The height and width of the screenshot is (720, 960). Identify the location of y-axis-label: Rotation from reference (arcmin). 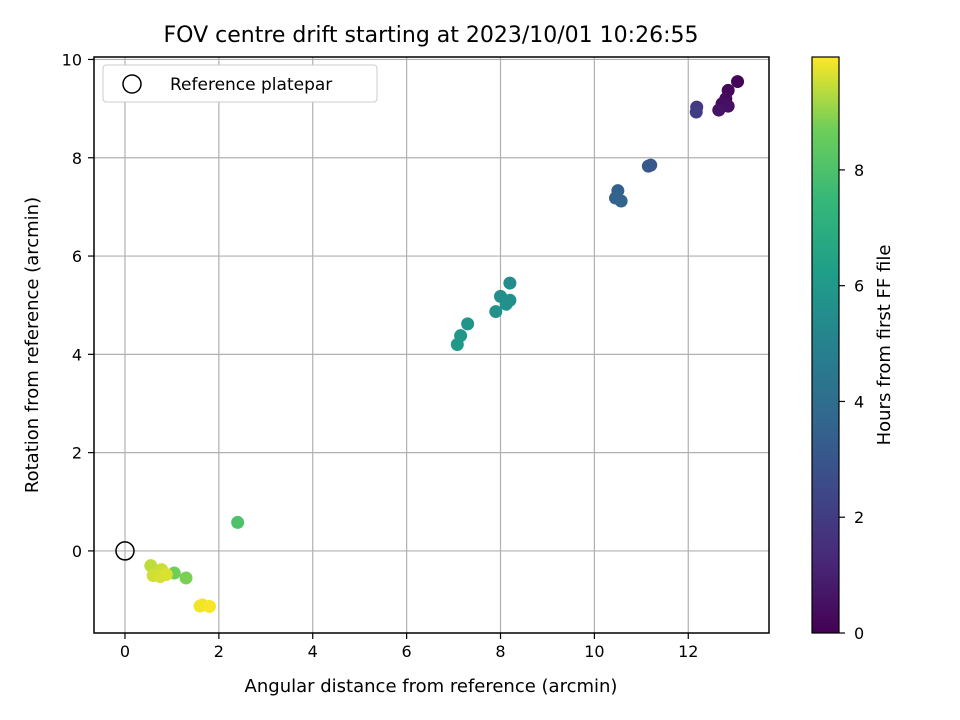
(32, 345).